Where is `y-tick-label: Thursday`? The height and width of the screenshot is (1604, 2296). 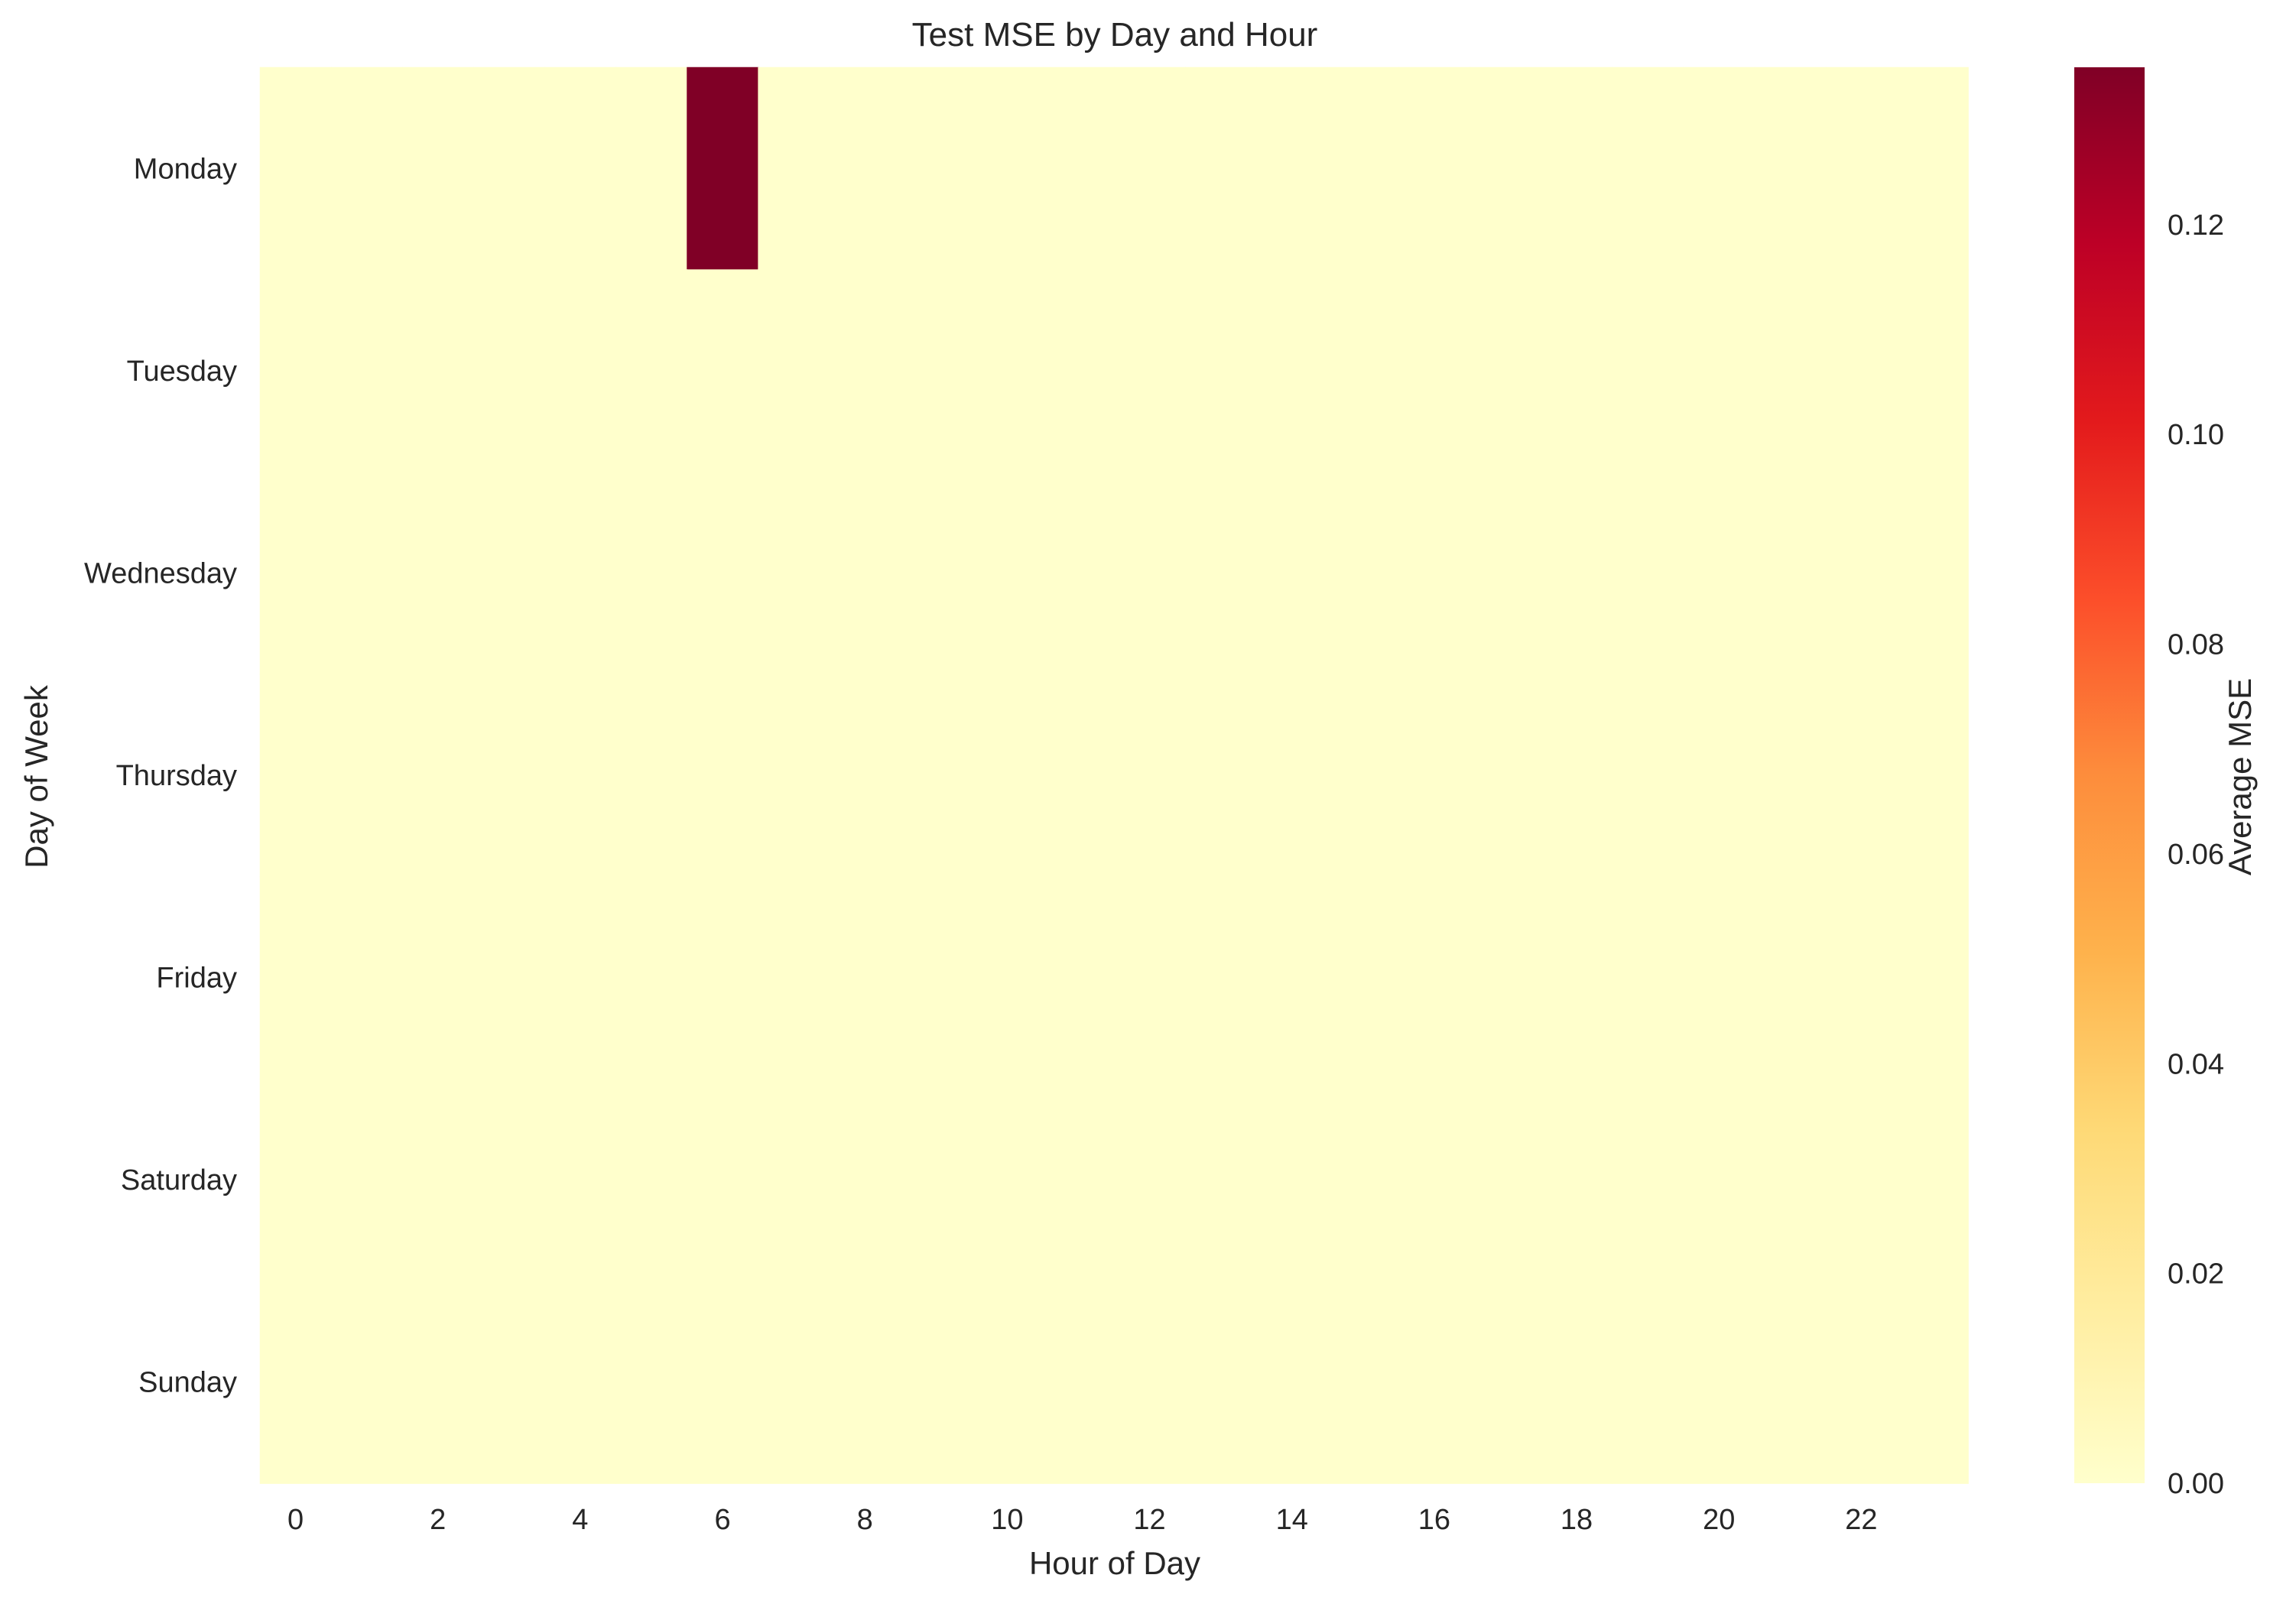 y-tick-label: Thursday is located at coordinates (176, 776).